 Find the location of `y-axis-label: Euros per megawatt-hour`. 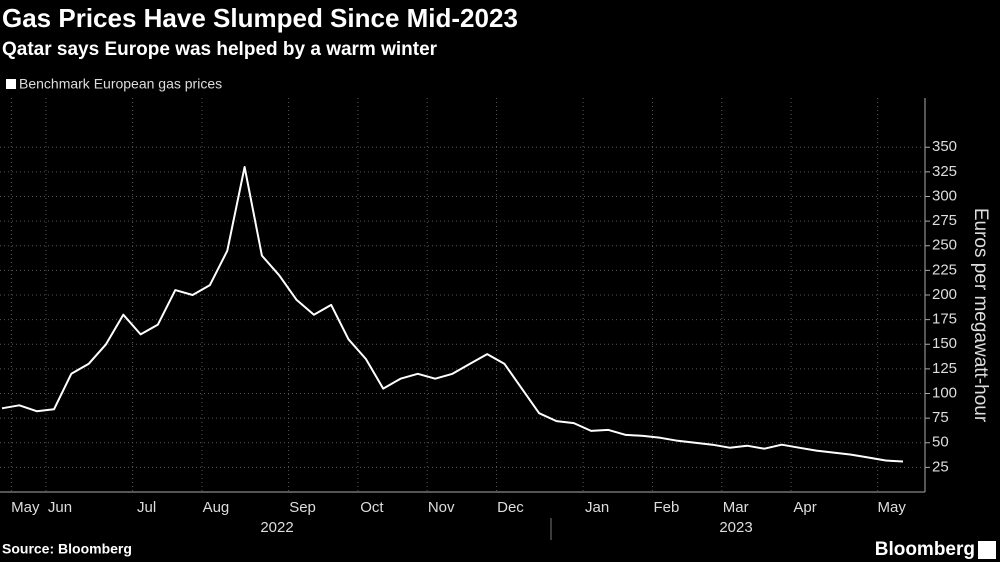

y-axis-label: Euros per megawatt-hour is located at coordinates (980, 315).